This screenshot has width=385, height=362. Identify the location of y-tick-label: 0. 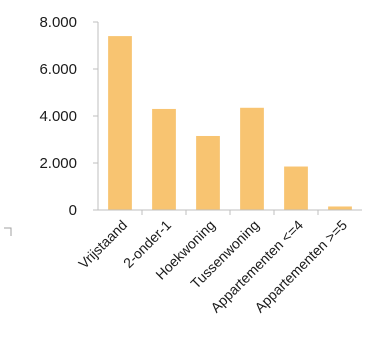
(73, 210).